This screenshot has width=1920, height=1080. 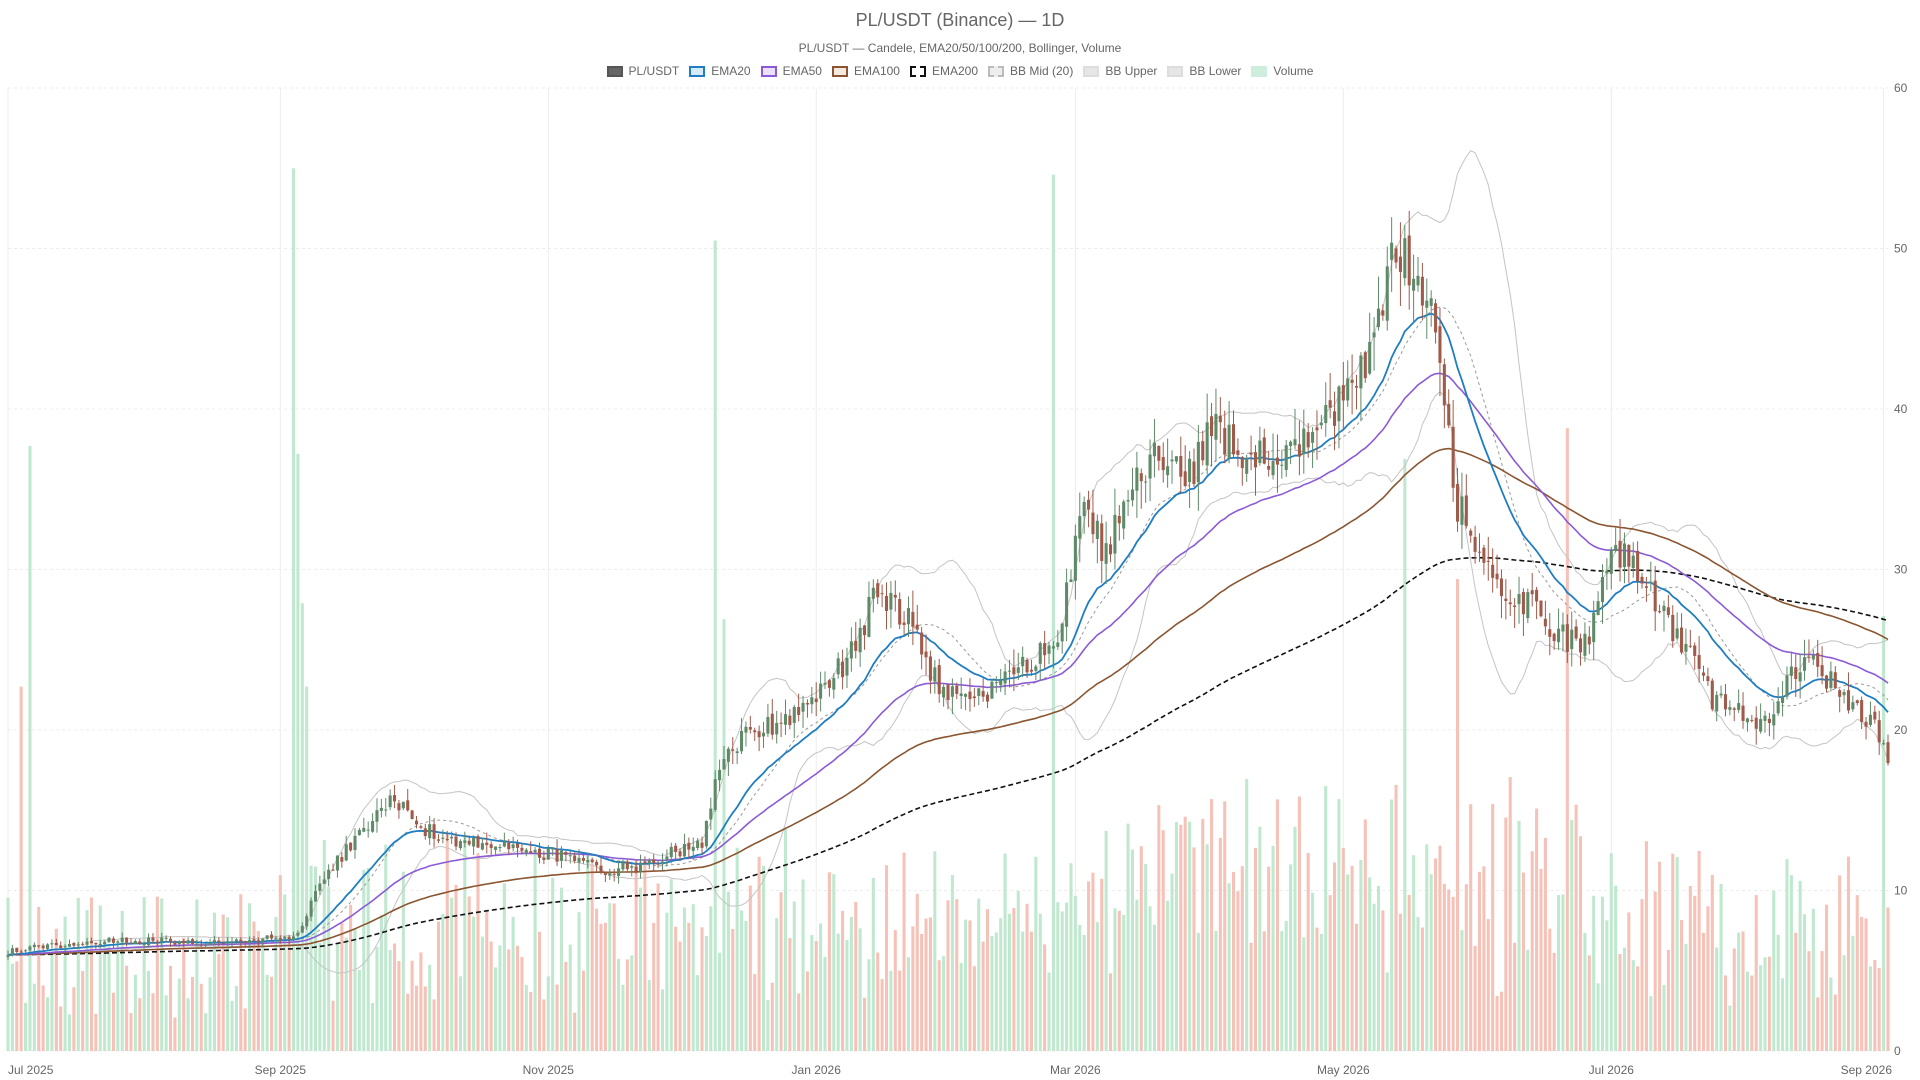 I want to click on legend-label: EMA200, so click(x=954, y=71).